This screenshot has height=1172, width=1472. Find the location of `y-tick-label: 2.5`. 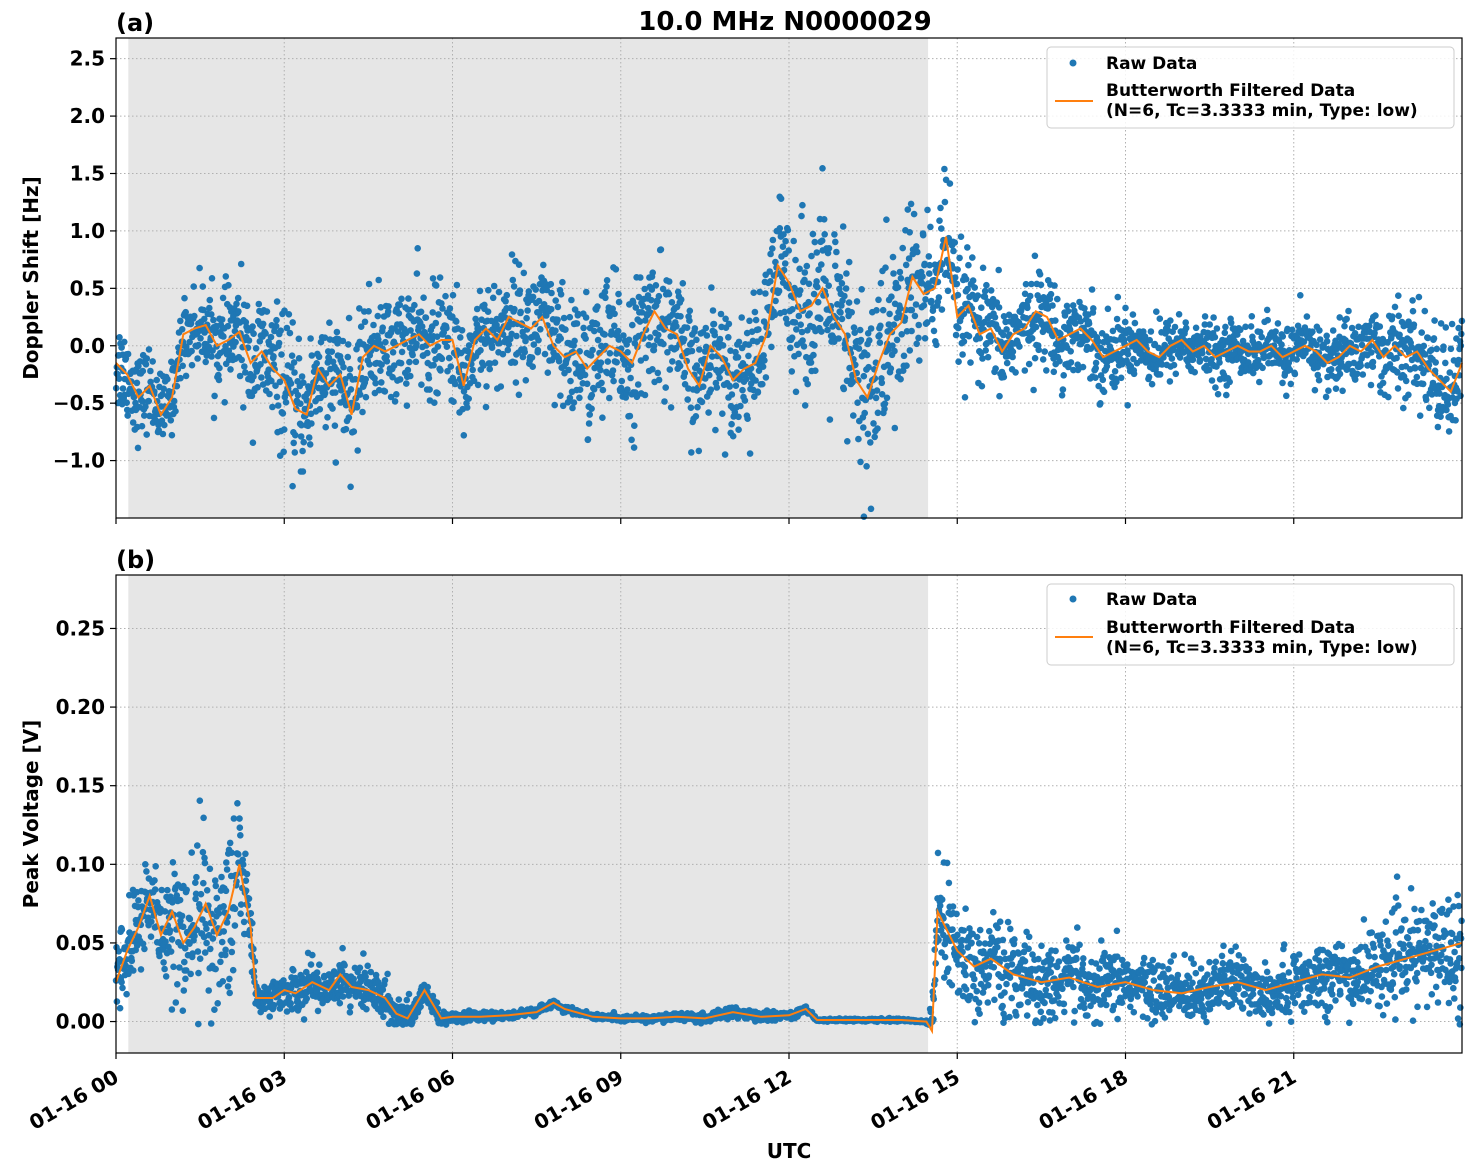

y-tick-label: 2.5 is located at coordinates (87, 59).